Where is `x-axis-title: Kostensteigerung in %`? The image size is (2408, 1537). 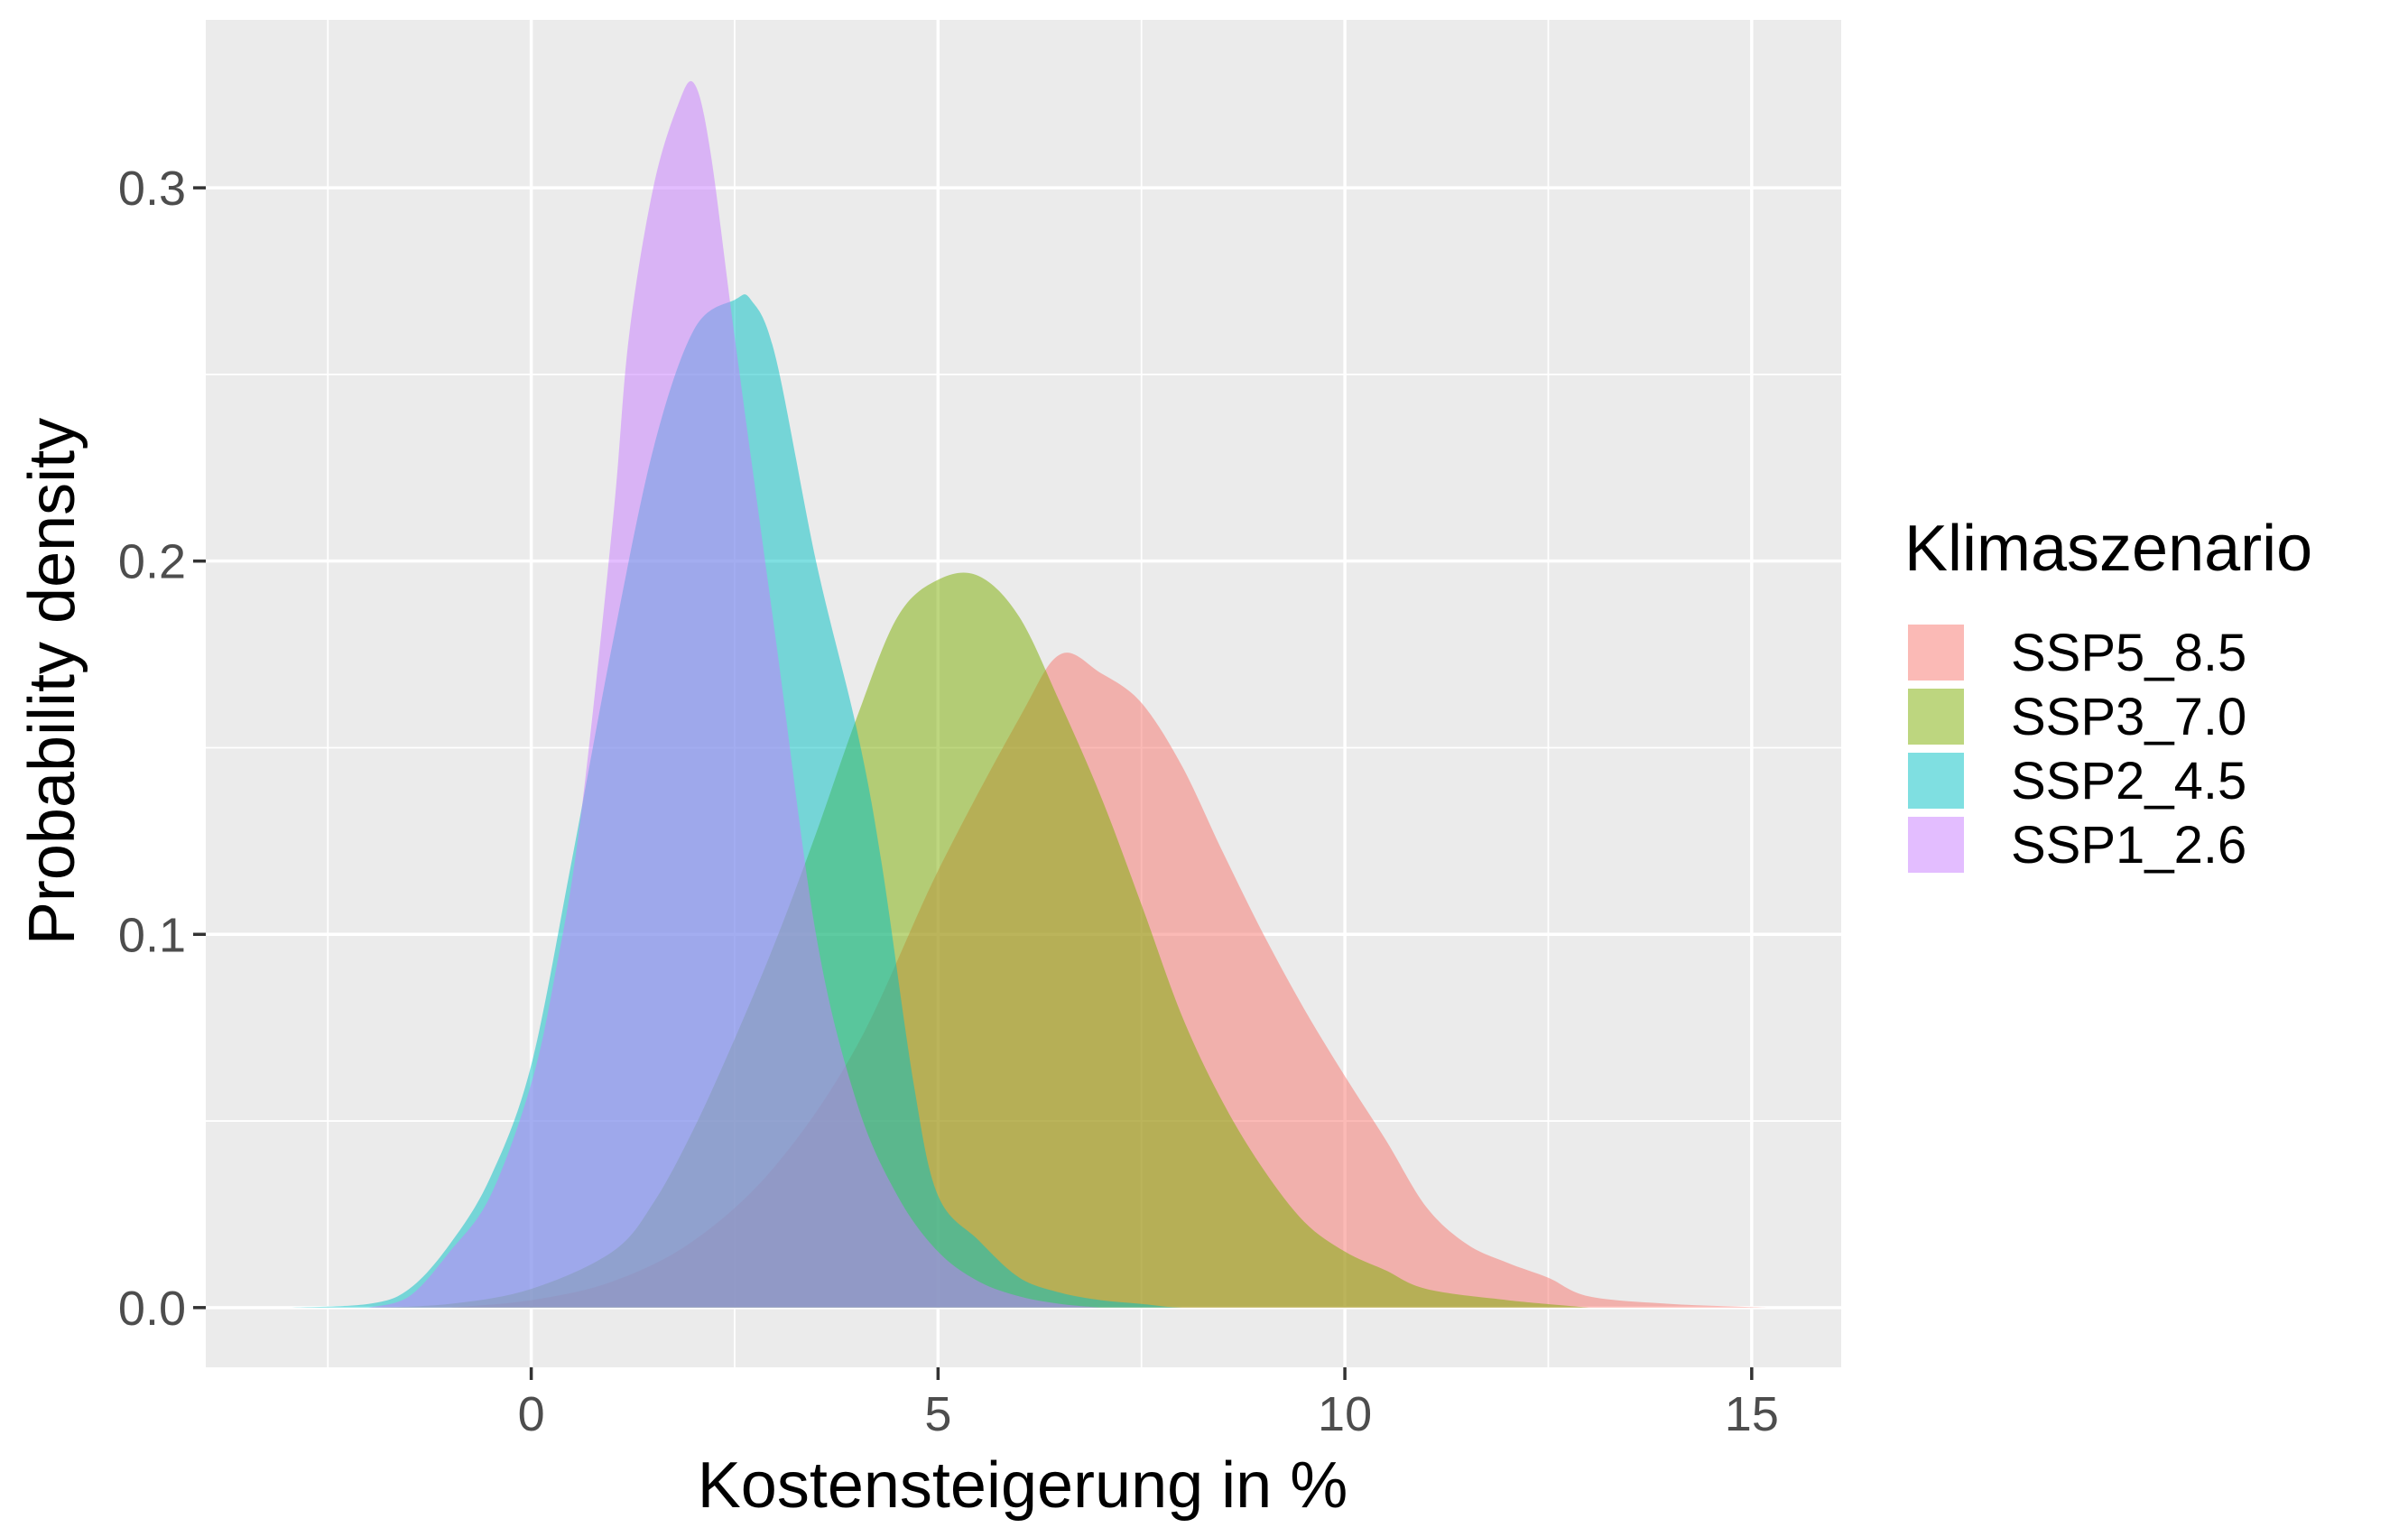 x-axis-title: Kostensteigerung in % is located at coordinates (1023, 1485).